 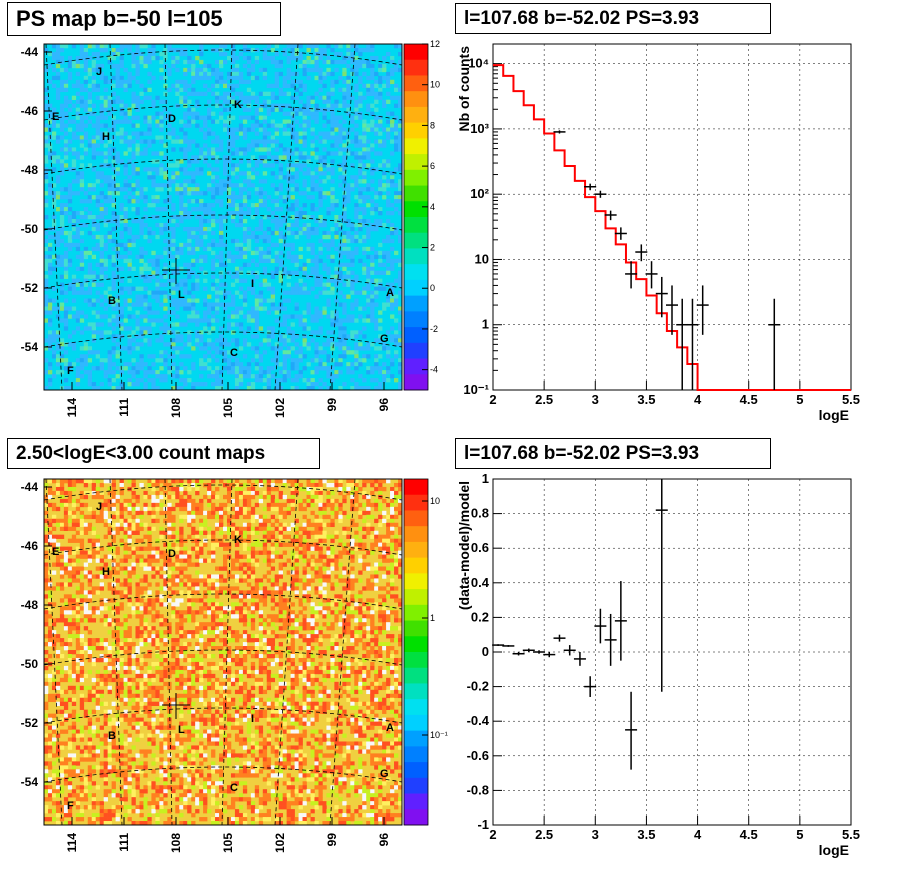 What do you see at coordinates (172, 119) in the screenshot?
I see `source-label: D` at bounding box center [172, 119].